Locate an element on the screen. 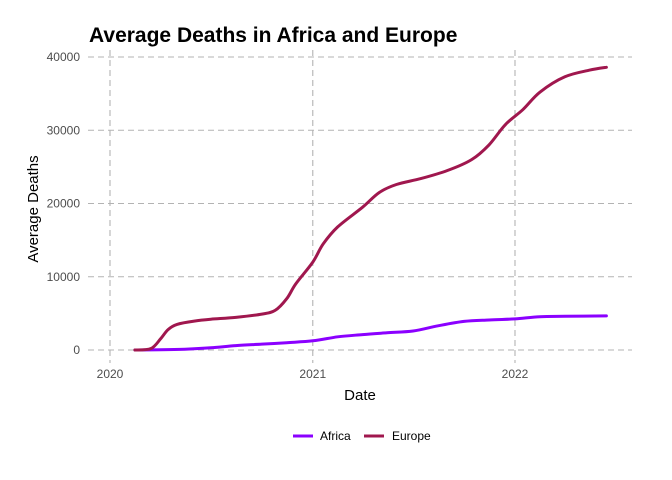  x-tick-label: 2021 is located at coordinates (312, 374).